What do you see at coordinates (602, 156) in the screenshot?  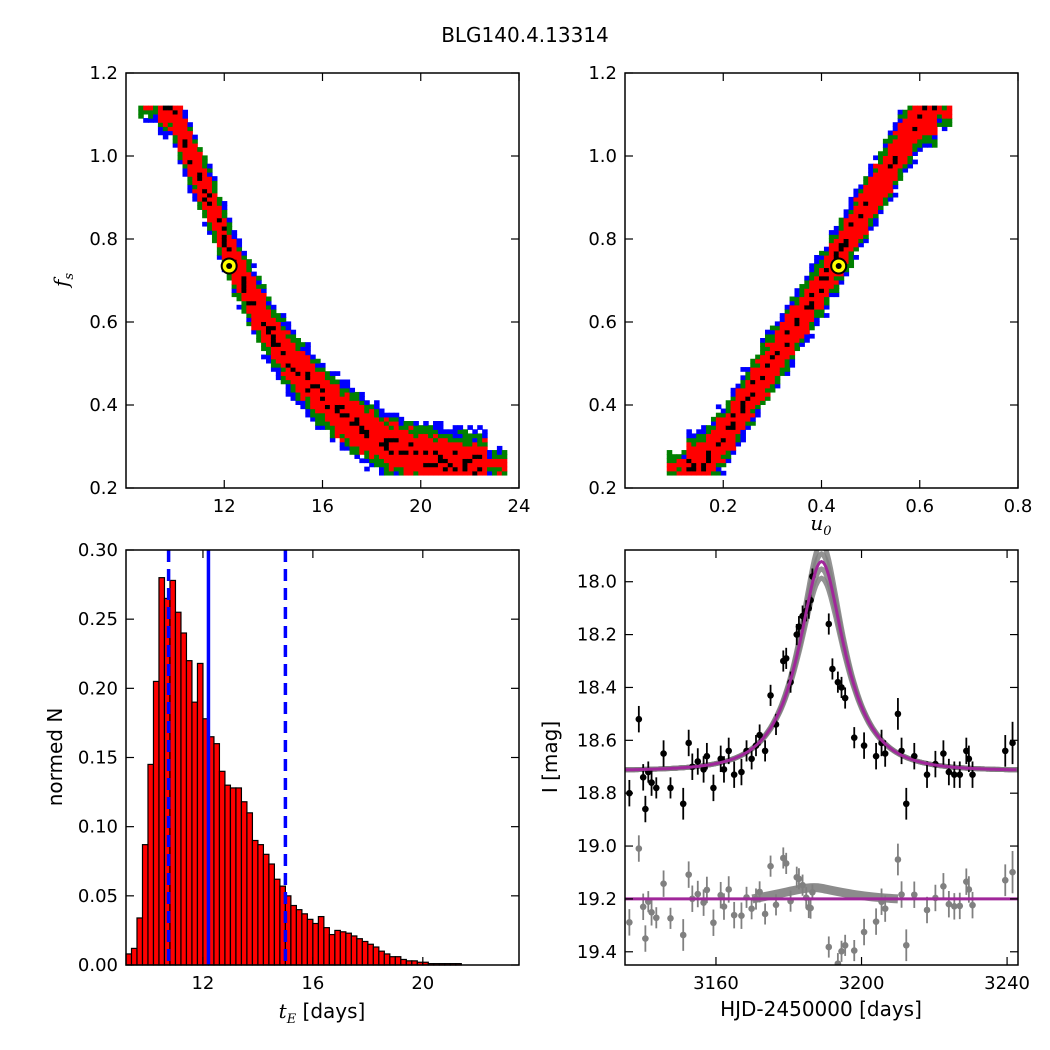 I see `y-tick-label: 1.0` at bounding box center [602, 156].